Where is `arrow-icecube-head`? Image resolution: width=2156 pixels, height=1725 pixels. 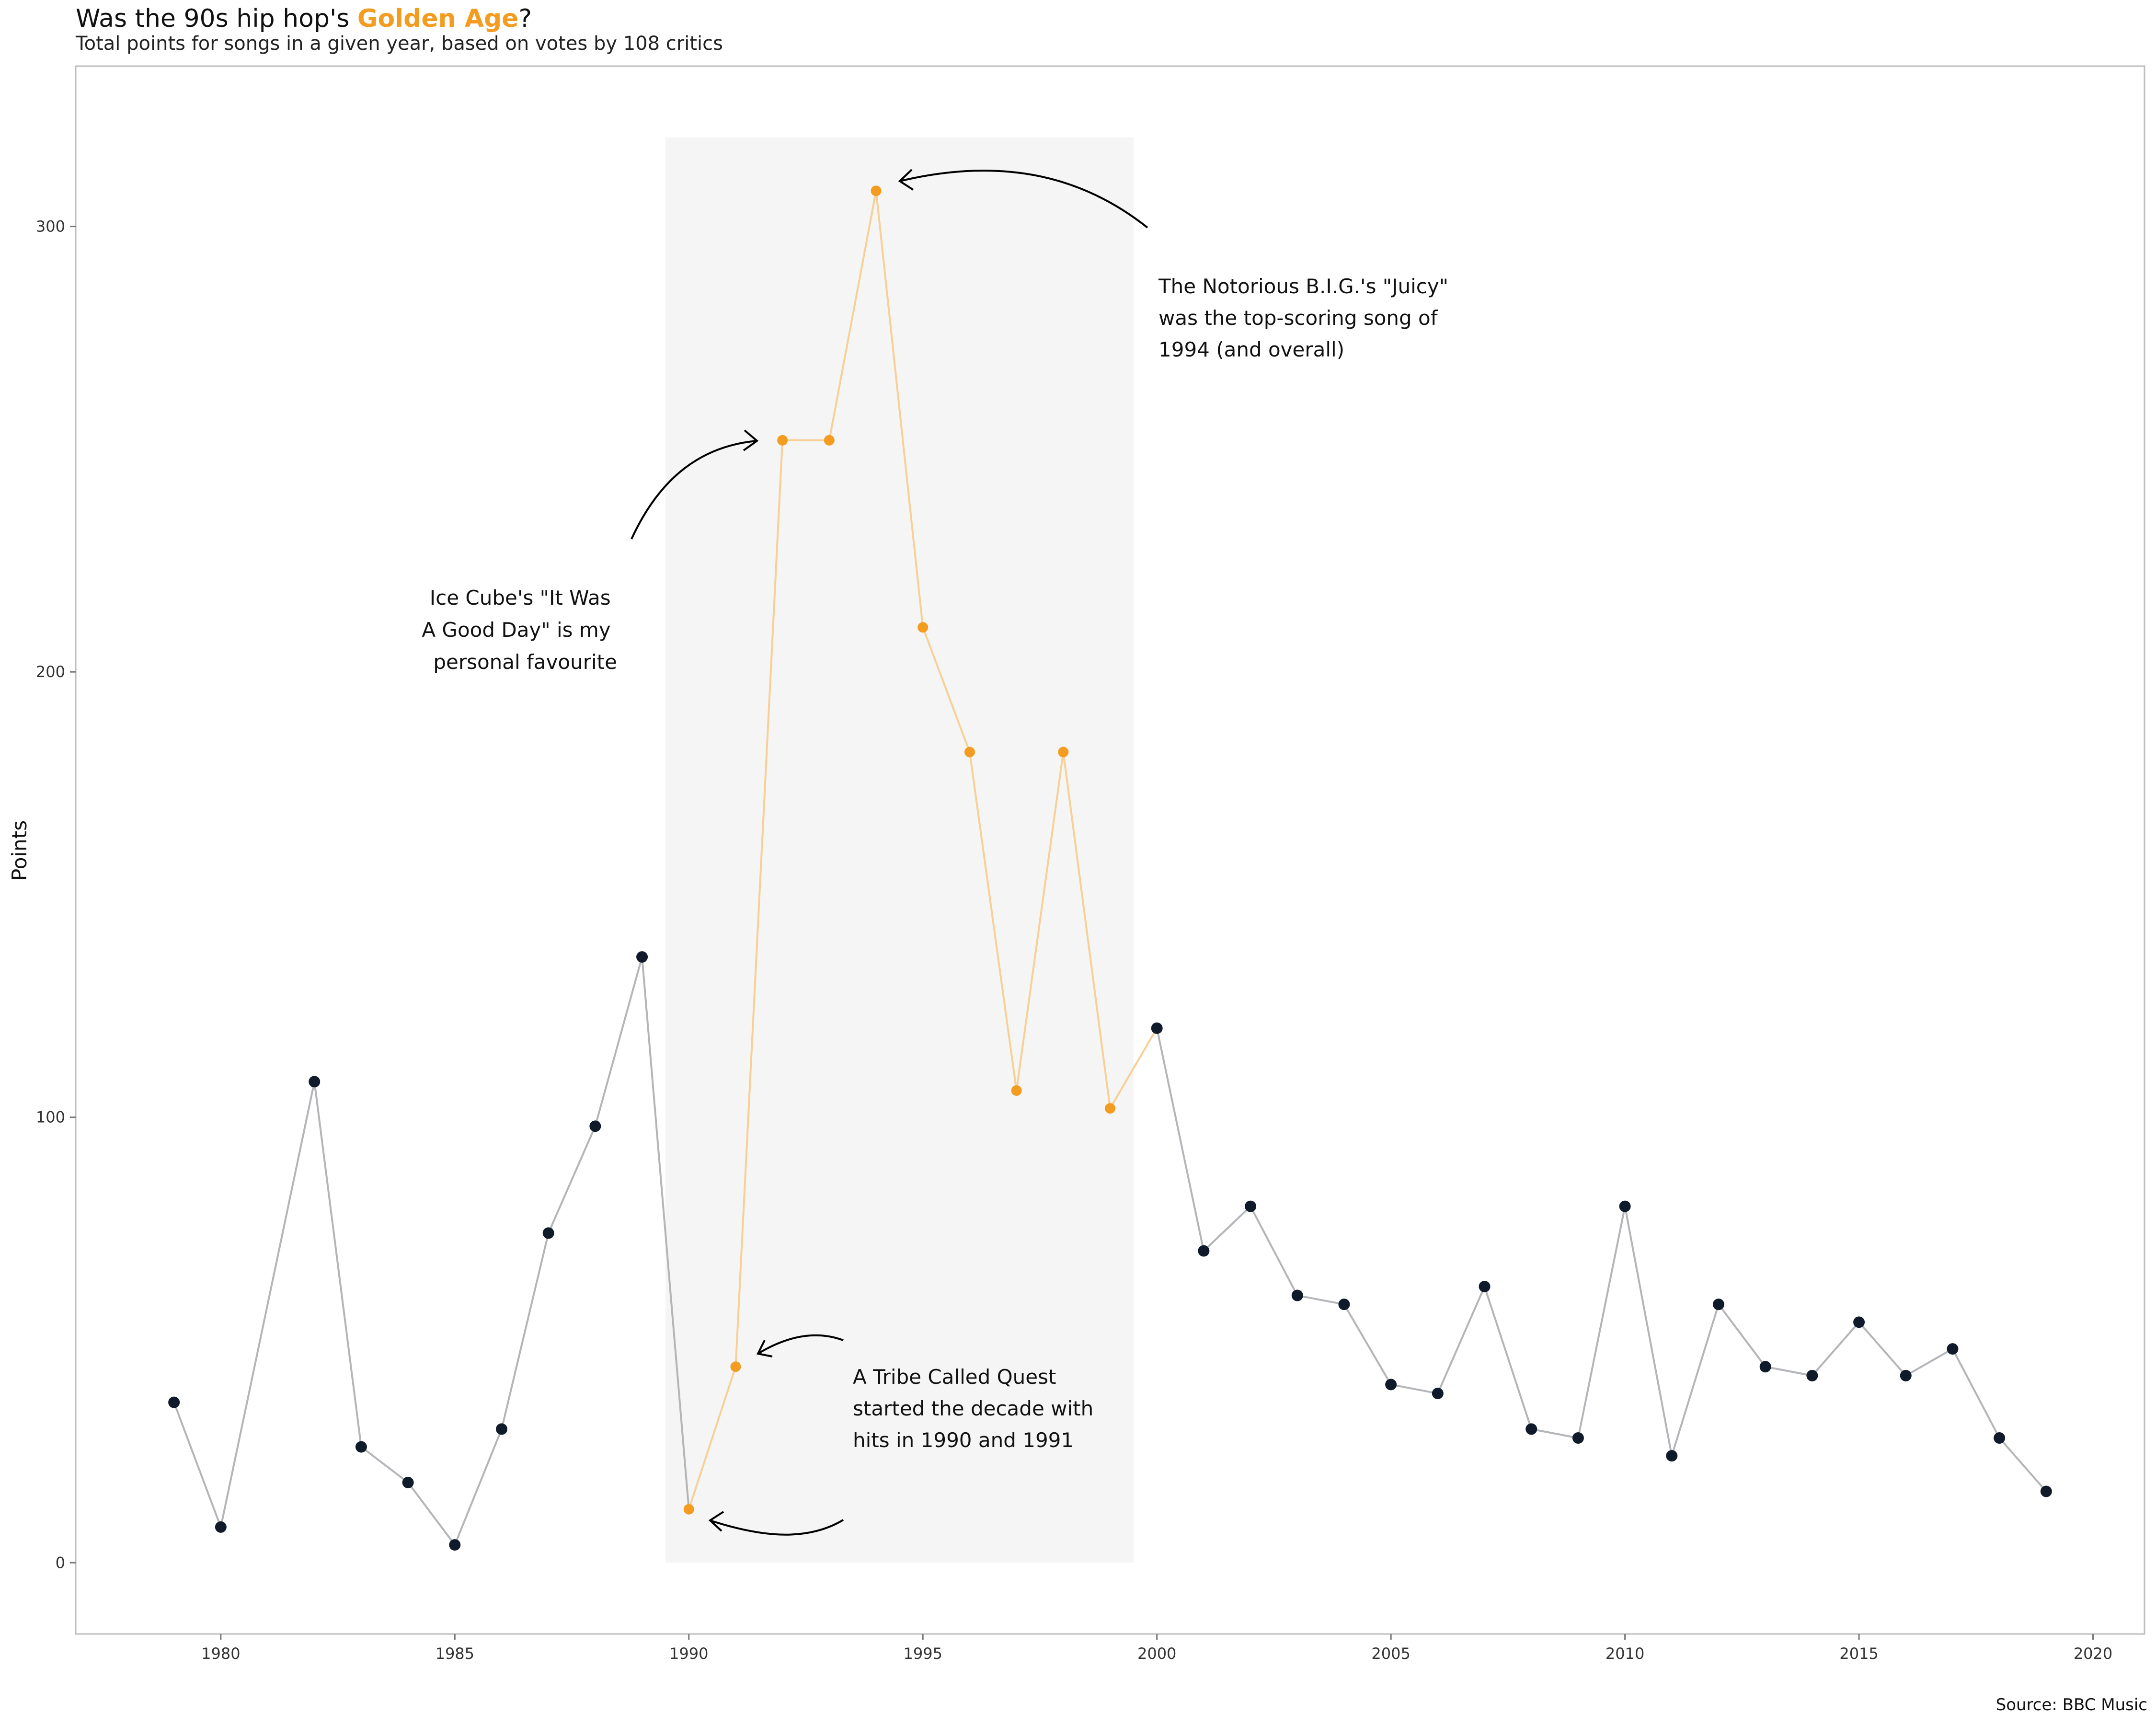 arrow-icecube-head is located at coordinates (751, 440).